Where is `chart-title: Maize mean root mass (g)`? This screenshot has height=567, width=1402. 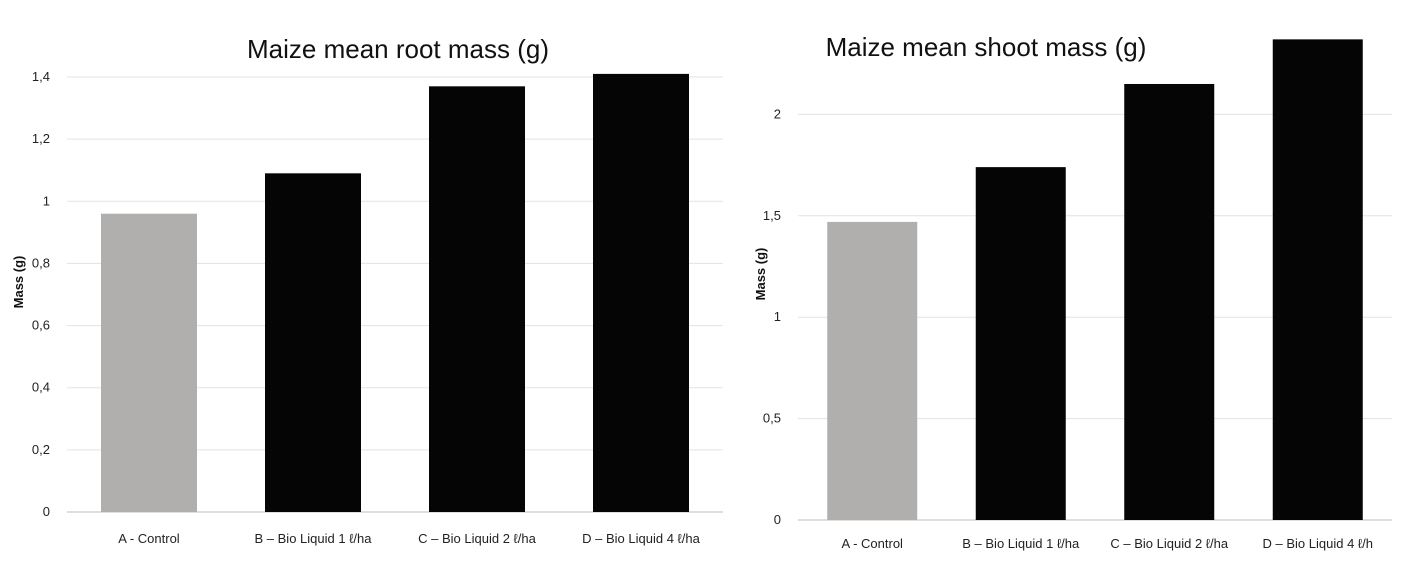 chart-title: Maize mean root mass (g) is located at coordinates (398, 49).